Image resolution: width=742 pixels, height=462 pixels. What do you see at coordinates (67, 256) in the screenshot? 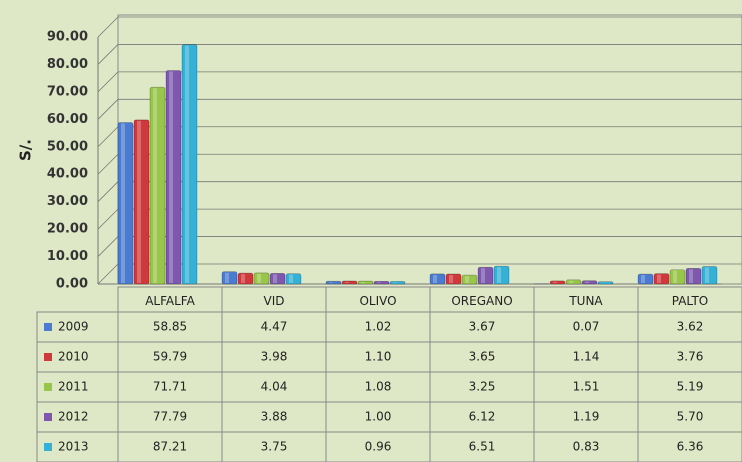
I see `y-tick-label: 10.00` at bounding box center [67, 256].